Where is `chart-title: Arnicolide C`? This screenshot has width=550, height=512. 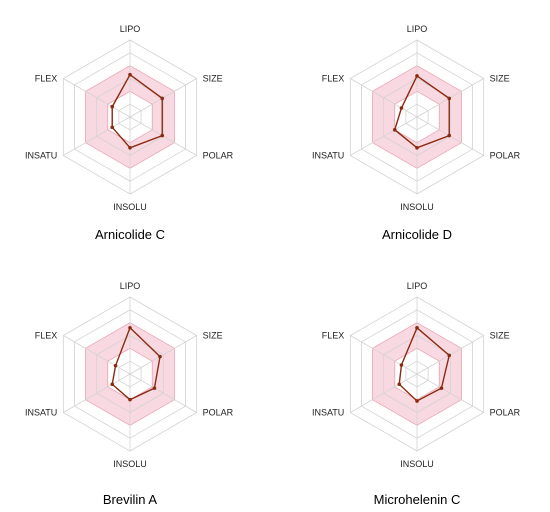
chart-title: Arnicolide C is located at coordinates (130, 234).